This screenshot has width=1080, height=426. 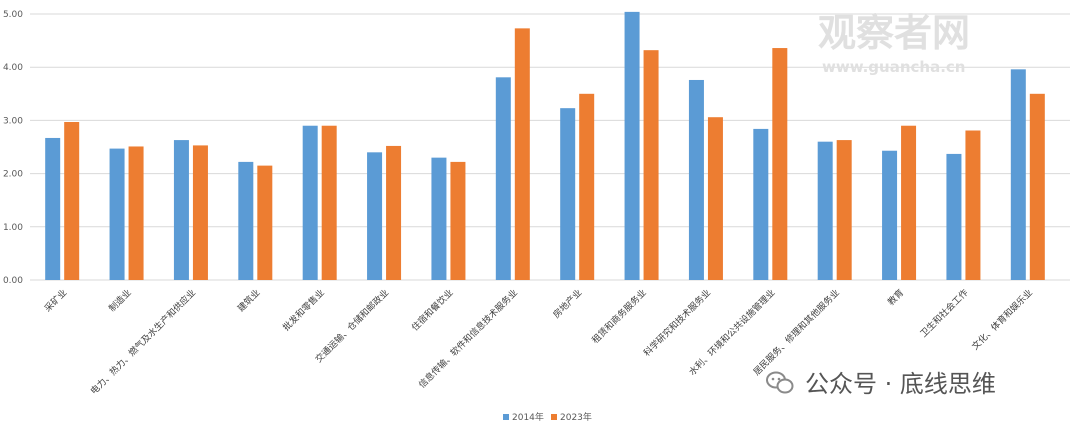 What do you see at coordinates (13, 148) in the screenshot?
I see `y-axis-ticks: 0.00 1.00 2.00 3.00 4.00 5.00` at bounding box center [13, 148].